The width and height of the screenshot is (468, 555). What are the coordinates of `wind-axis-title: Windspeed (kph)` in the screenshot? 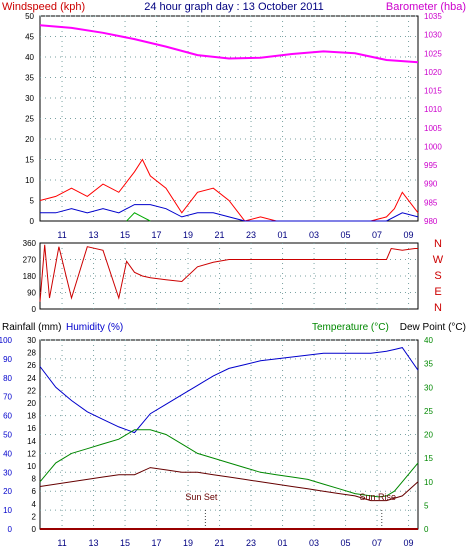 It's located at (43, 7).